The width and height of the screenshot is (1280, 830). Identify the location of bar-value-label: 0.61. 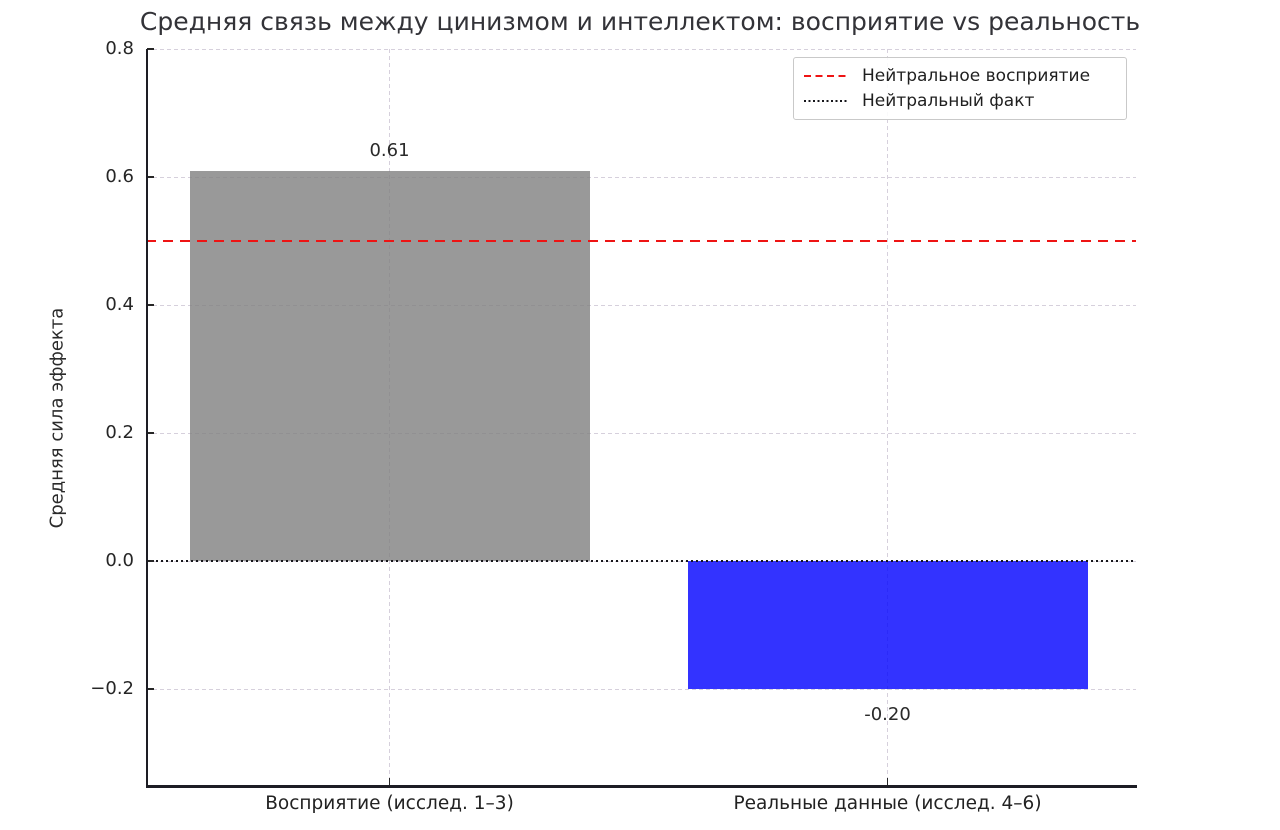
(389, 150).